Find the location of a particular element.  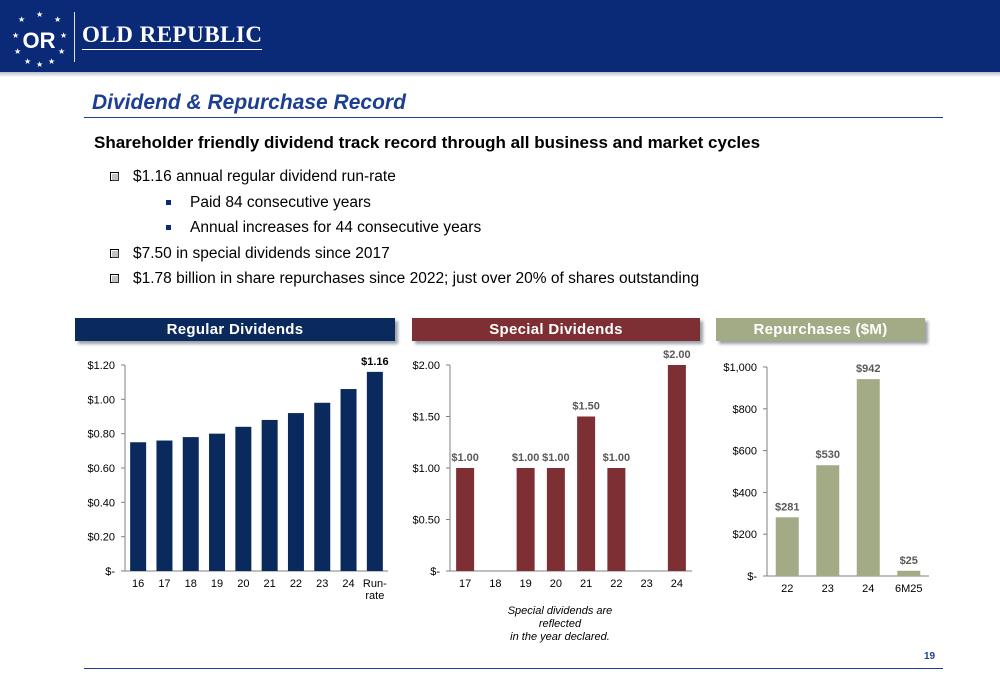

footnote-line: in the year declared. is located at coordinates (560, 637).